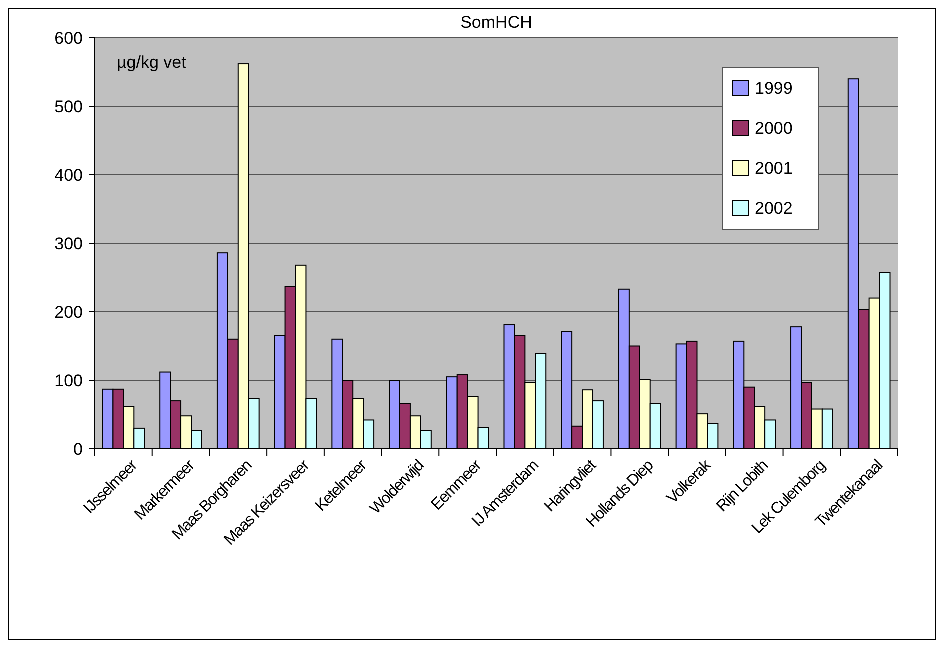 The height and width of the screenshot is (648, 944). I want to click on legend-label: 2001, so click(774, 168).